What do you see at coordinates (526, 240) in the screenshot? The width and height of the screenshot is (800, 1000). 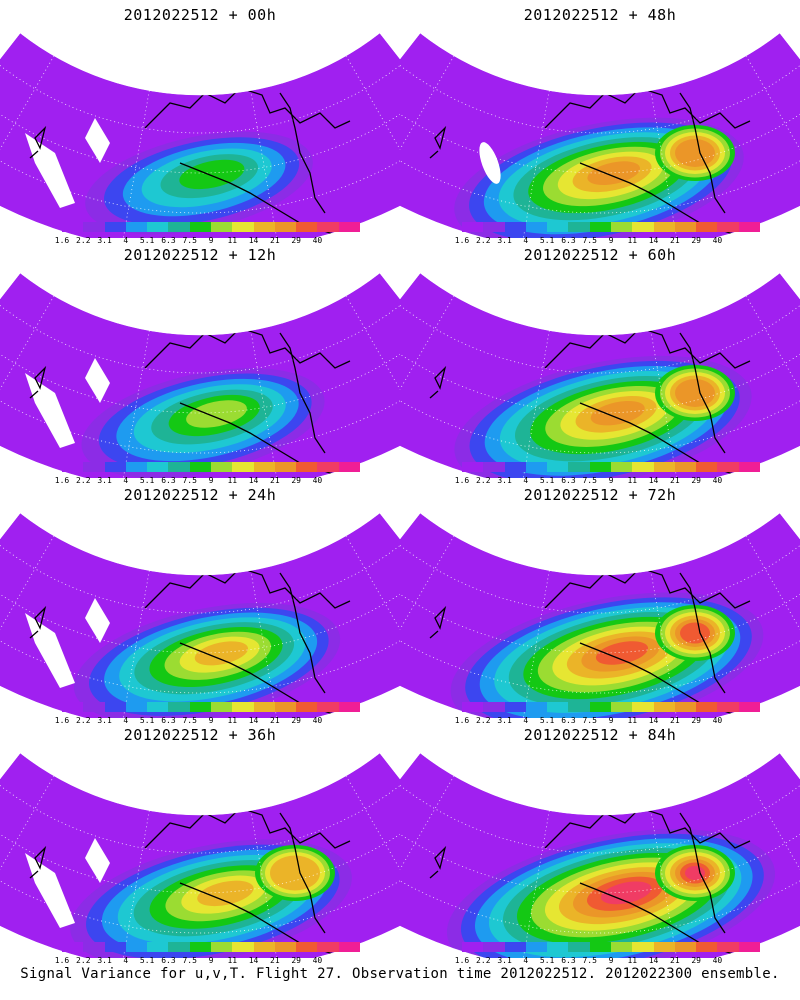 I see `colorbar-tick-label: 4` at bounding box center [526, 240].